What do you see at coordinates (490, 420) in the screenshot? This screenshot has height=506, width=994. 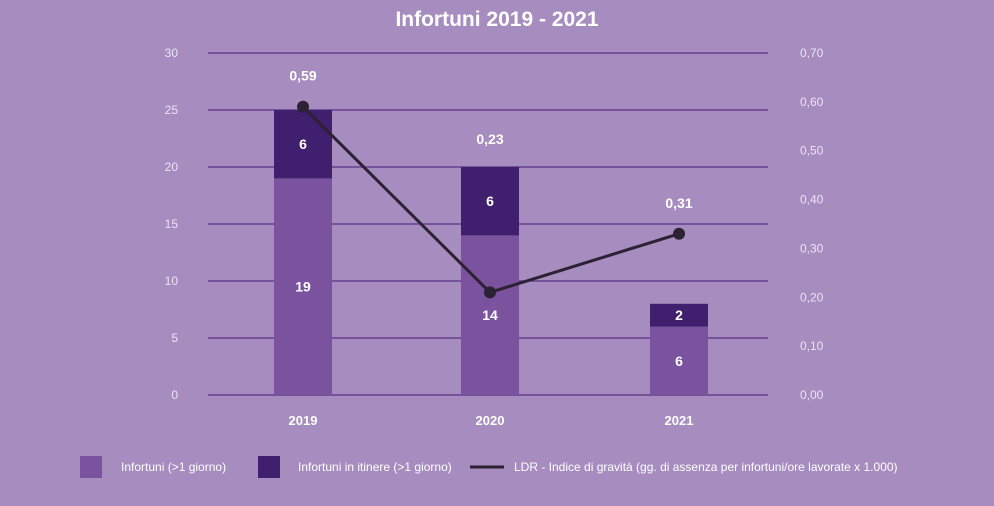 I see `x-tick-label: 2020` at bounding box center [490, 420].